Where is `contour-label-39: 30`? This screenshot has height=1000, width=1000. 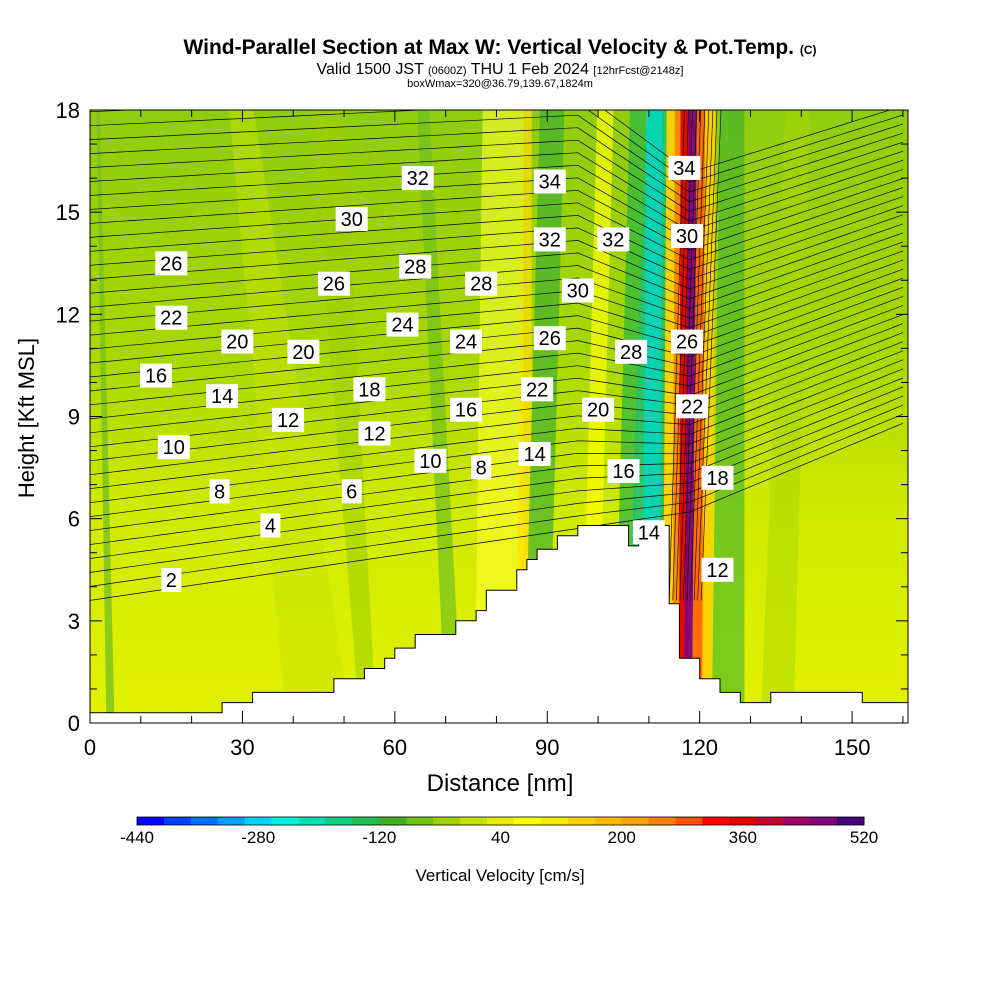 contour-label-39: 30 is located at coordinates (687, 236).